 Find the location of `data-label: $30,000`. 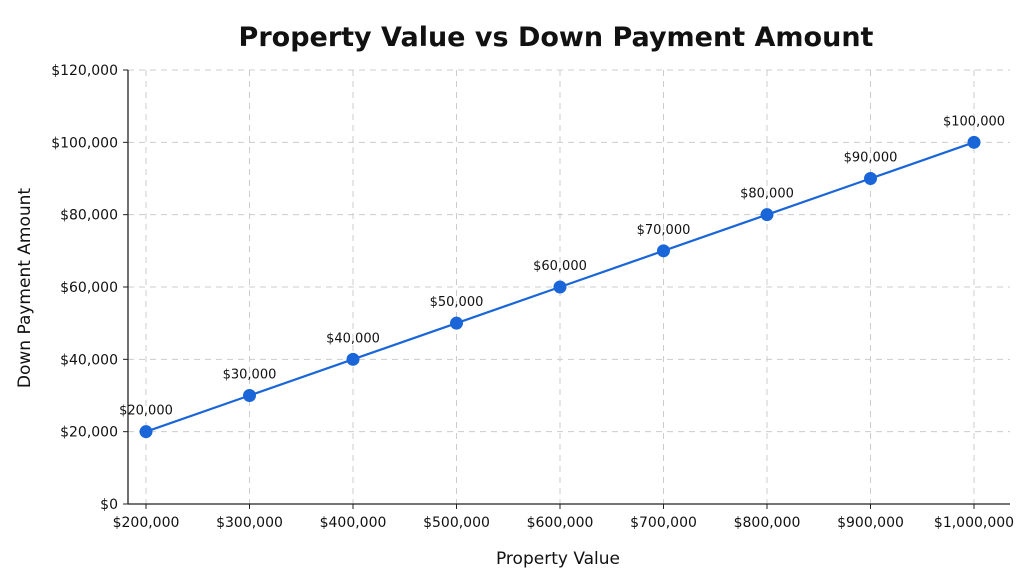

data-label: $30,000 is located at coordinates (250, 375).